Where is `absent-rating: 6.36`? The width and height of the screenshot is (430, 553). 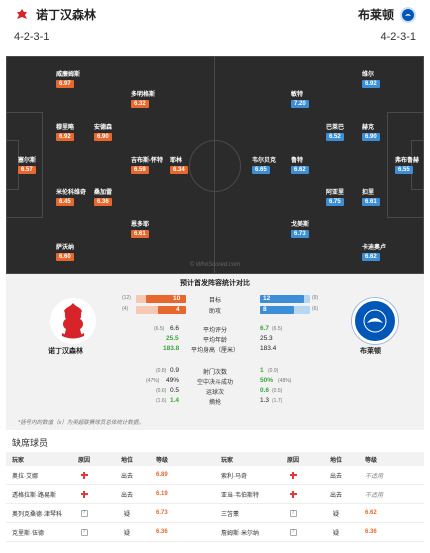 absent-rating: 6.36 is located at coordinates (371, 532).